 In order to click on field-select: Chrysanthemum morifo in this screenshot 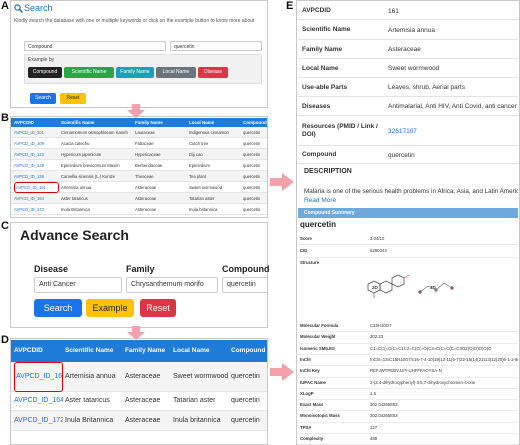, I will do `click(172, 285)`.